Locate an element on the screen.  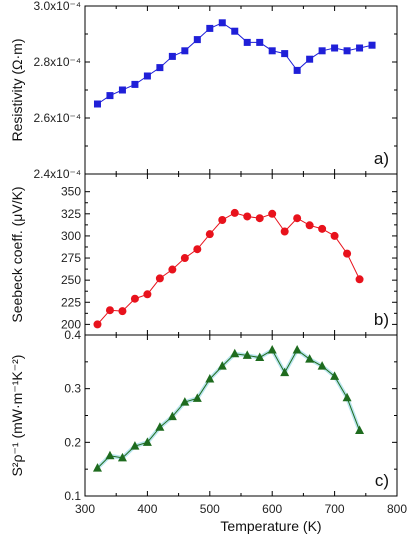
y-tick-label: 225 is located at coordinates (71, 302).